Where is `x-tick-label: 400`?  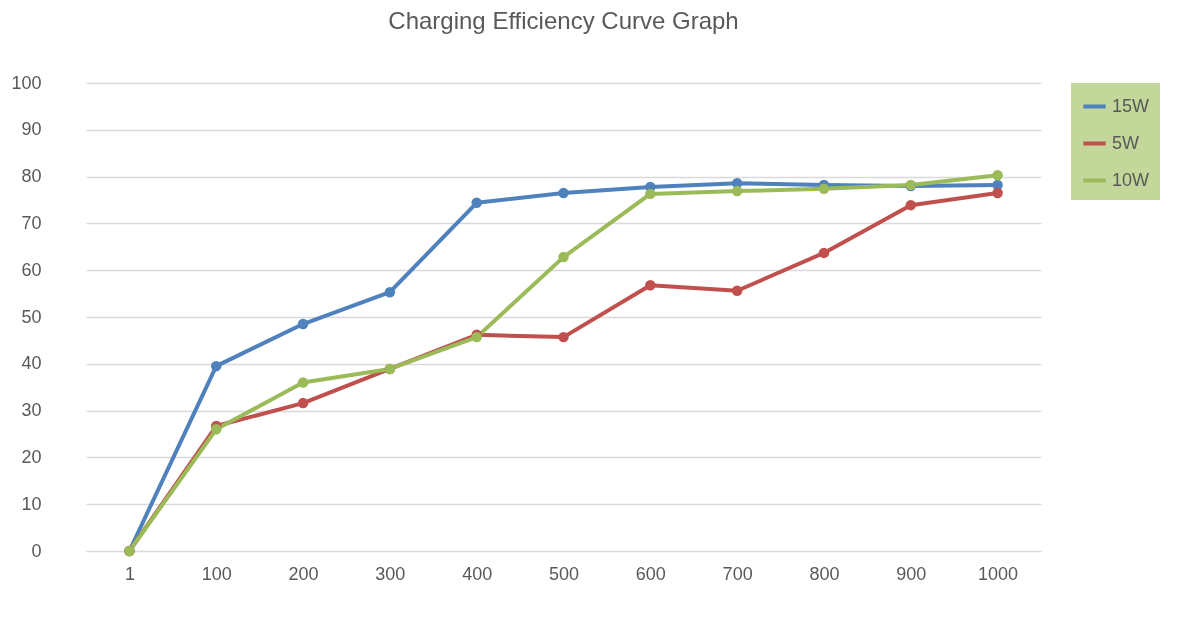 x-tick-label: 400 is located at coordinates (477, 573).